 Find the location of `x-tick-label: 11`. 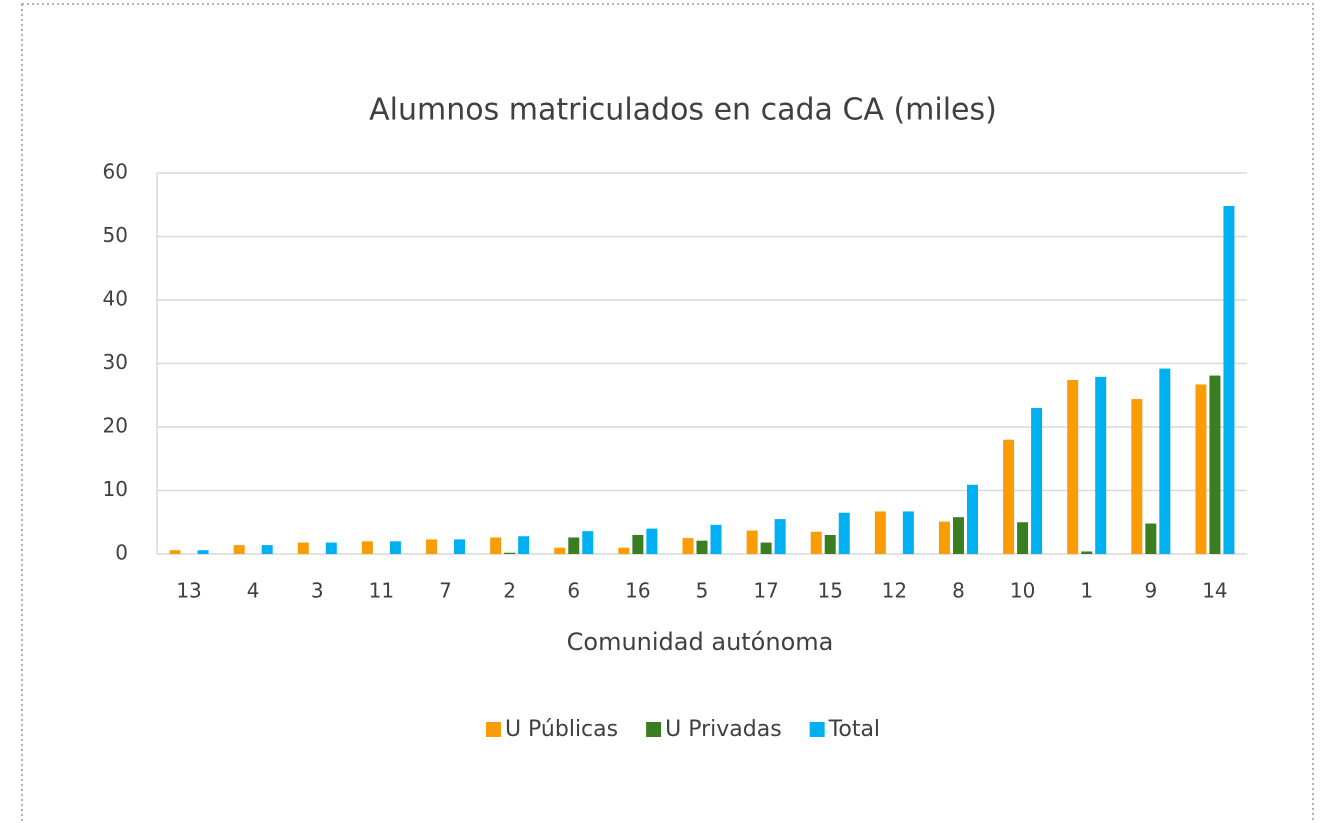

x-tick-label: 11 is located at coordinates (381, 591).